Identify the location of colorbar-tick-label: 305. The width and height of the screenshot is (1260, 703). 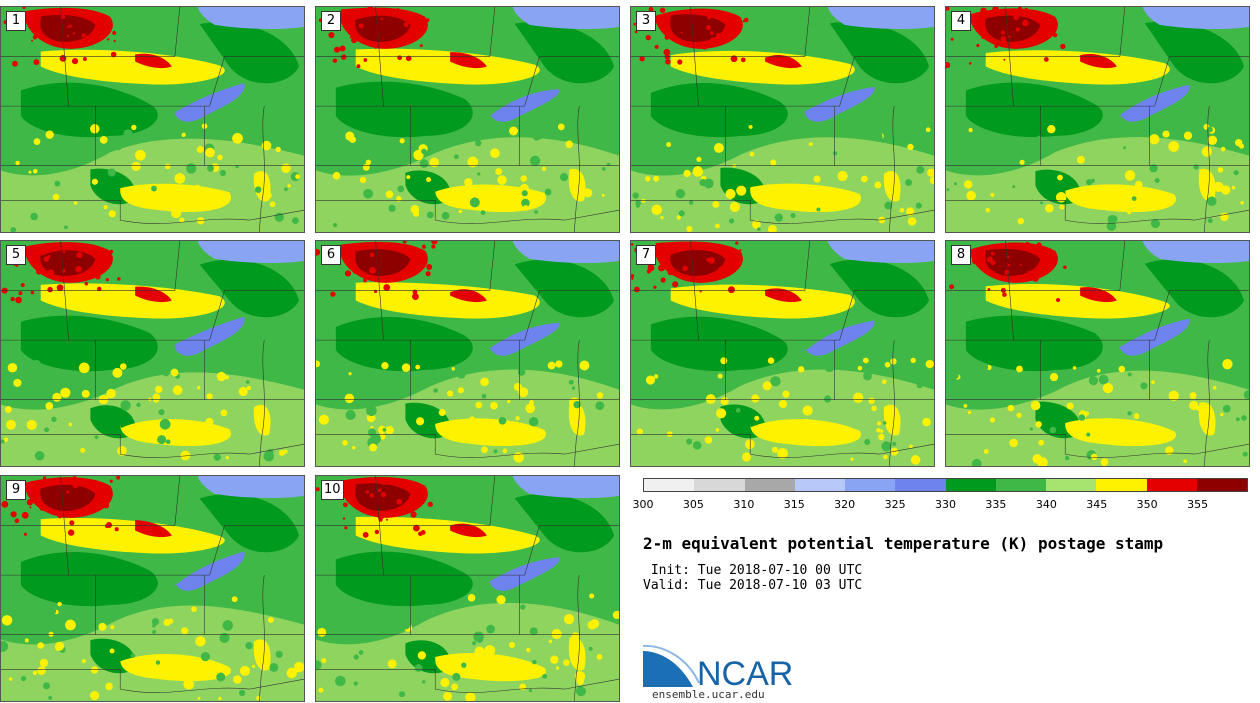
(693, 504).